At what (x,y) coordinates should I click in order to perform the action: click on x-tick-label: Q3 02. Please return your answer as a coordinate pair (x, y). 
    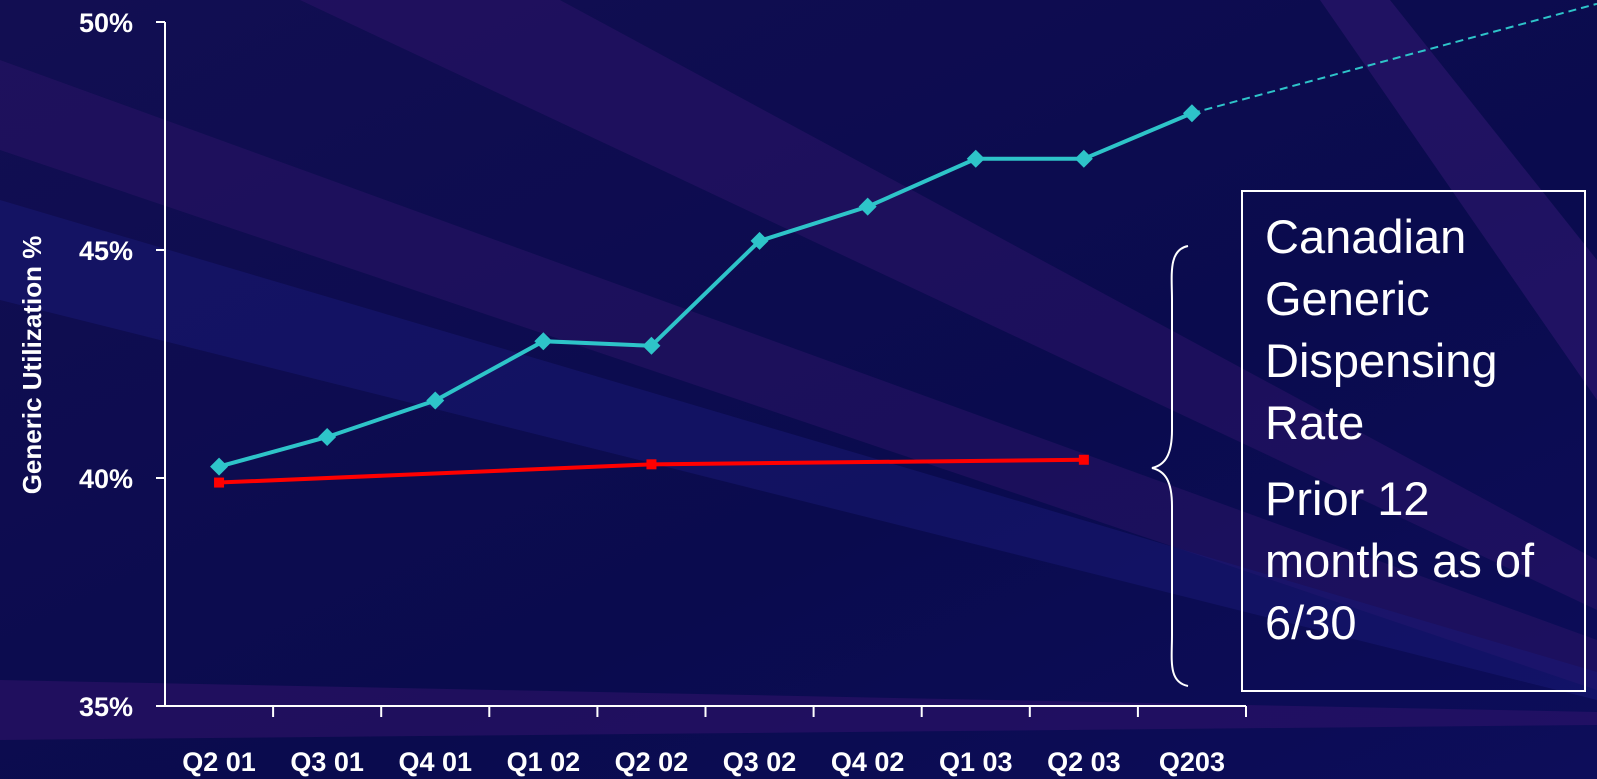
    Looking at the image, I should click on (760, 762).